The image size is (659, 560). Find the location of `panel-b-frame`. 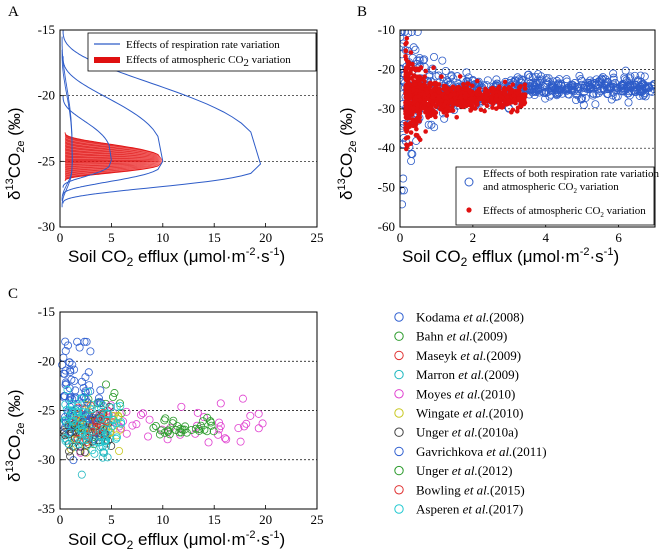

panel-b-frame is located at coordinates (527, 128).